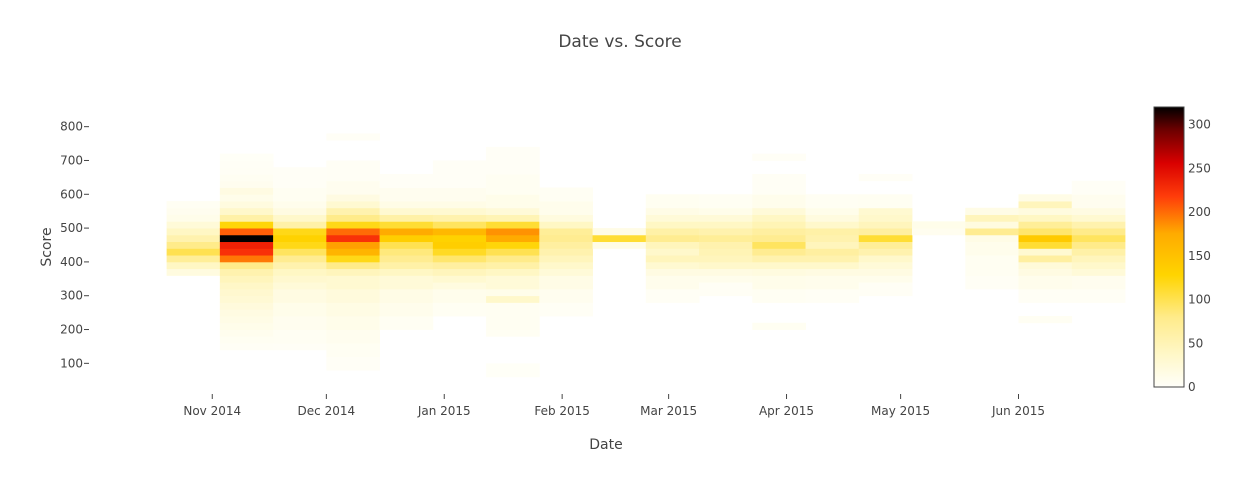  What do you see at coordinates (71, 330) in the screenshot?
I see `y-tick-label: 200` at bounding box center [71, 330].